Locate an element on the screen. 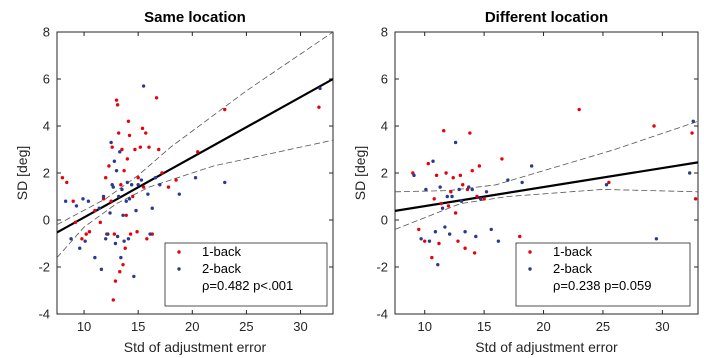 The image size is (704, 358). y-tick-label: -2 is located at coordinates (44, 267).